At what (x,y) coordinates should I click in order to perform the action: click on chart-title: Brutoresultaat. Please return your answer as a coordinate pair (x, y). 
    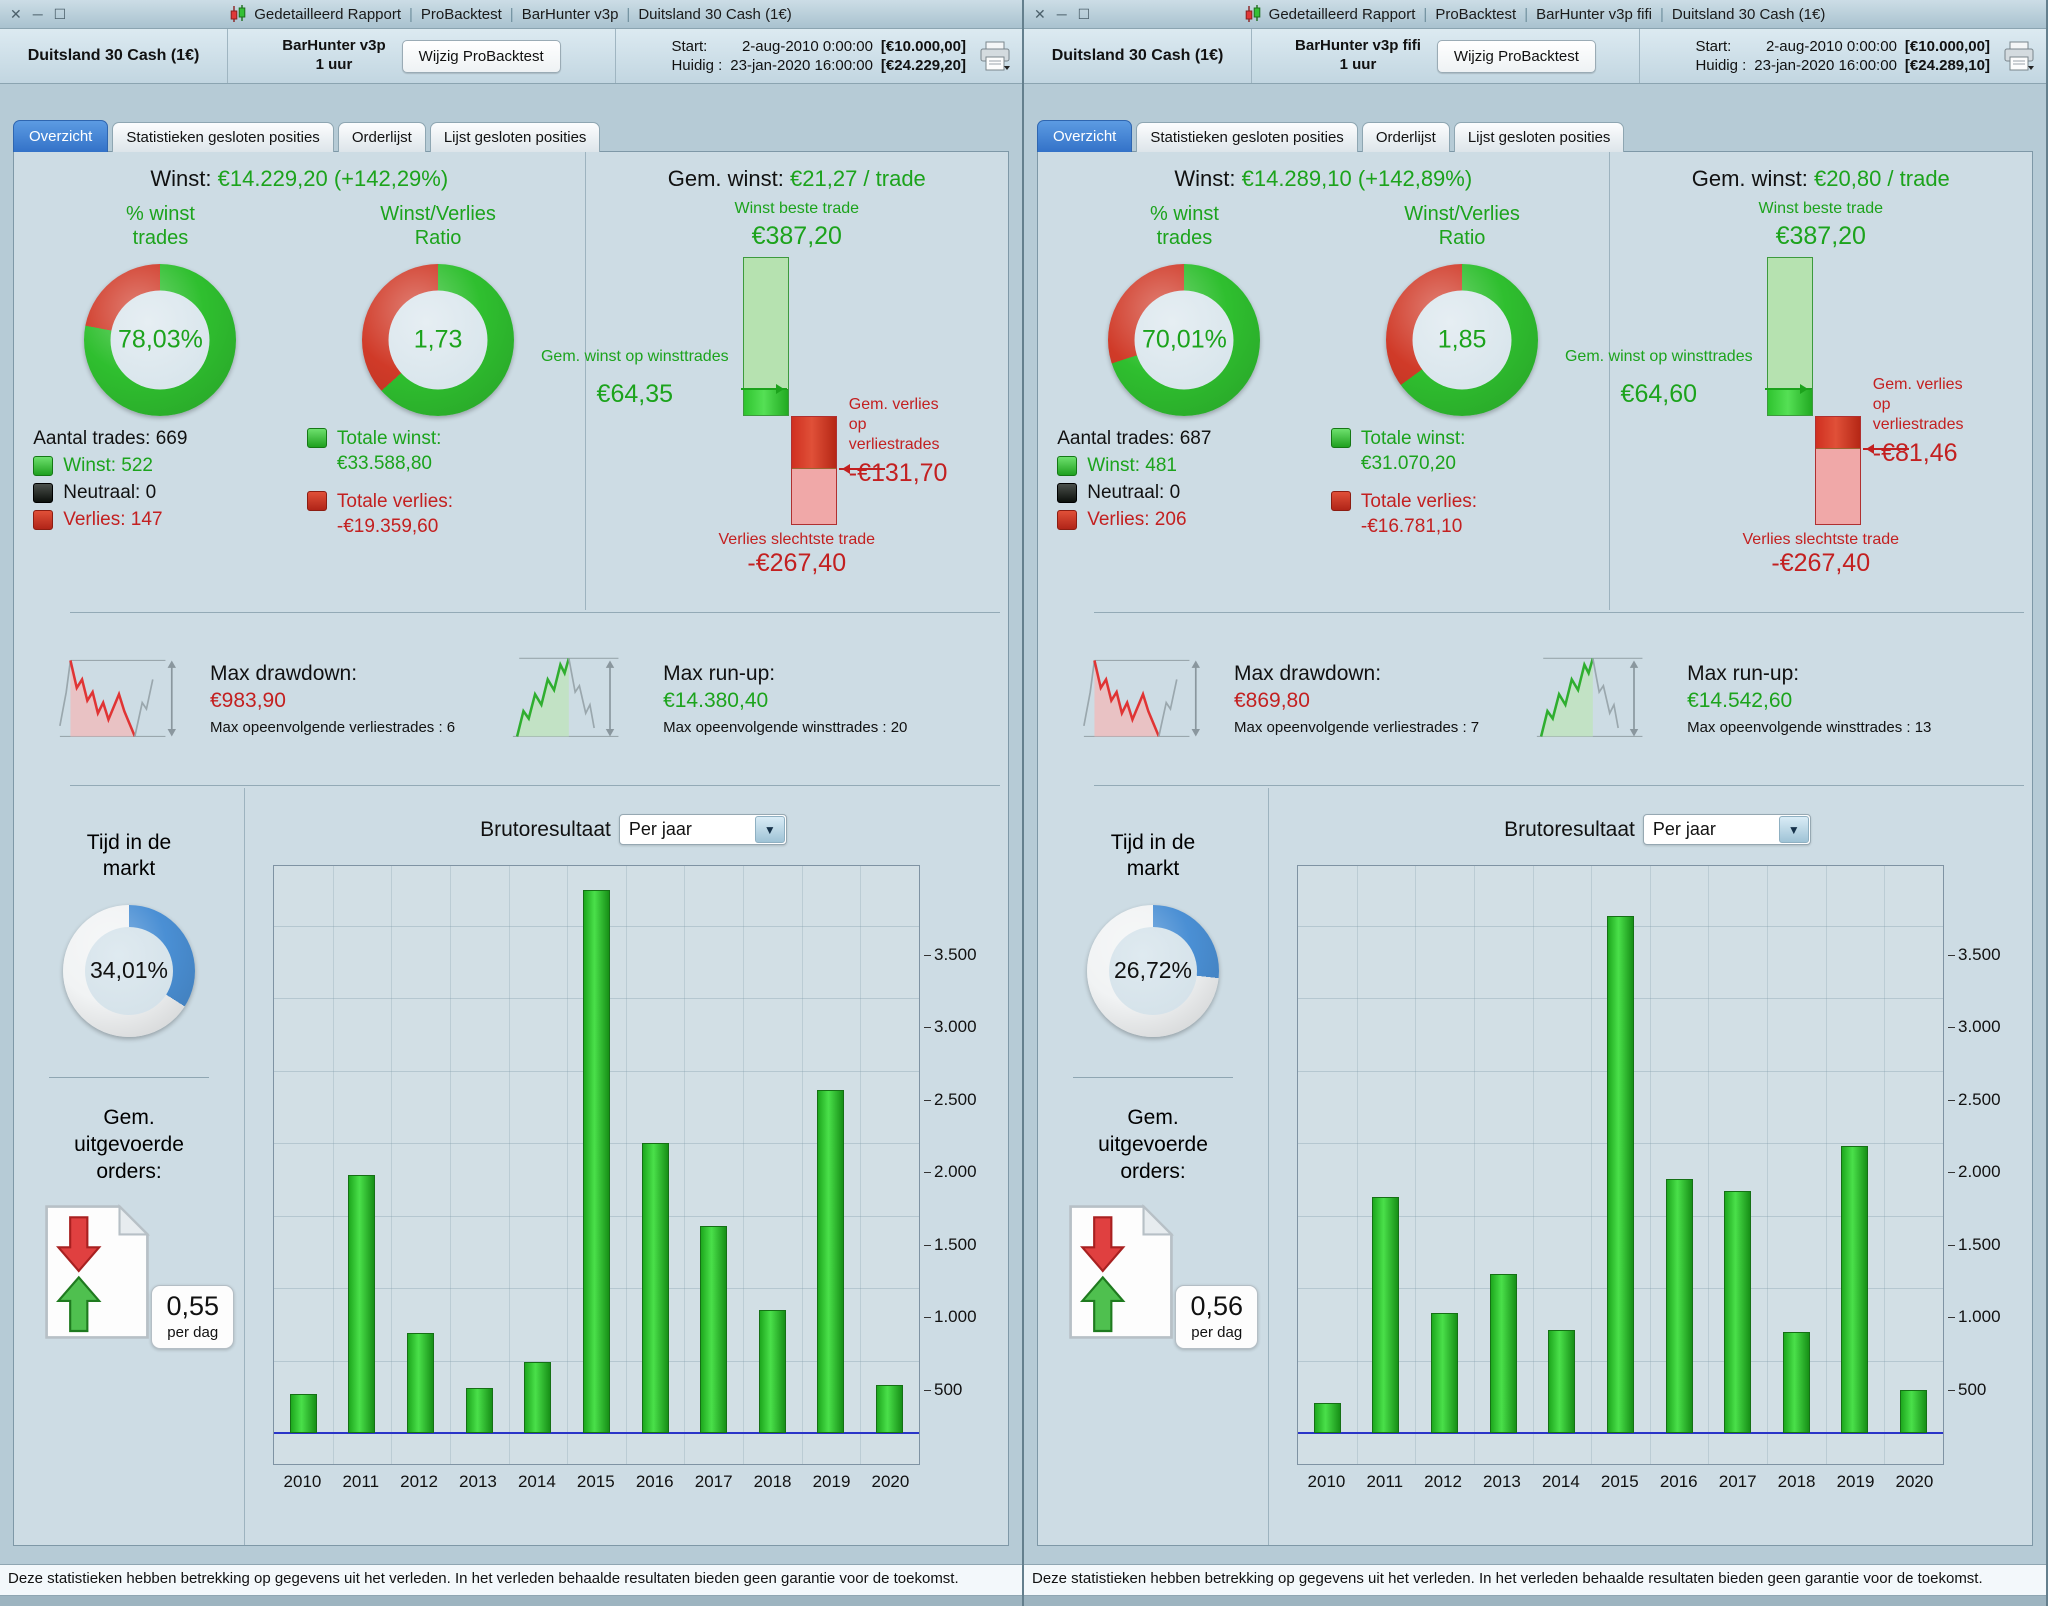
    Looking at the image, I should click on (1569, 829).